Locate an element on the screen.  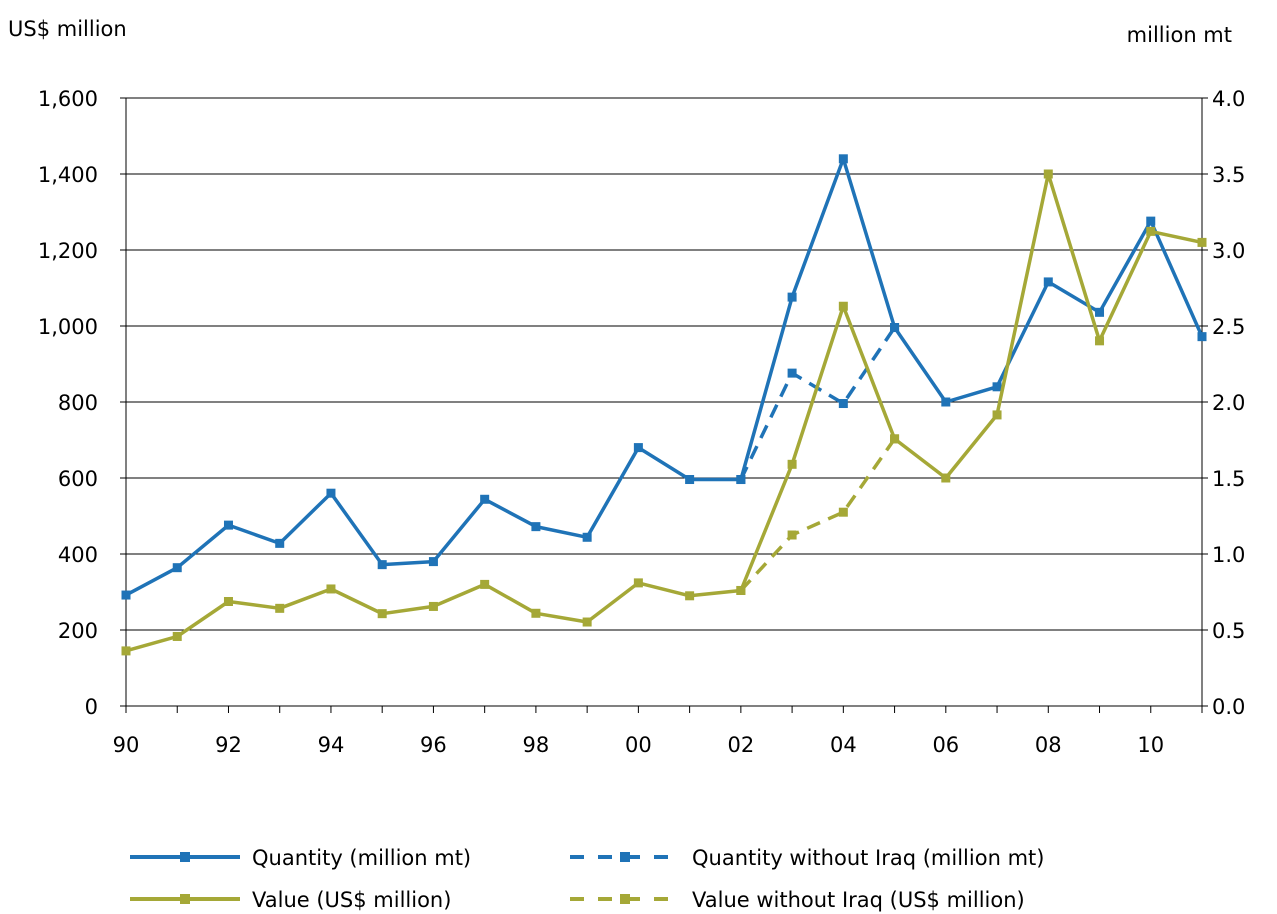
x-tick-label: 04 is located at coordinates (843, 745).